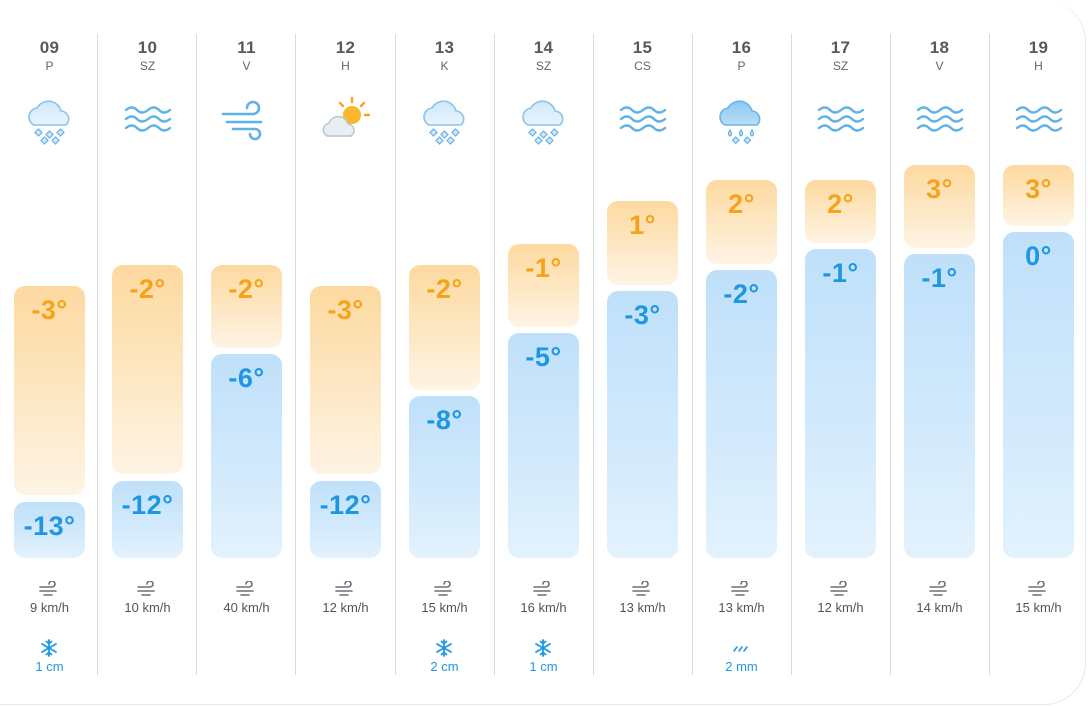 The image size is (1088, 707). I want to click on day-column: 15 CS 1° -3° 13 km/h, so click(642, 354).